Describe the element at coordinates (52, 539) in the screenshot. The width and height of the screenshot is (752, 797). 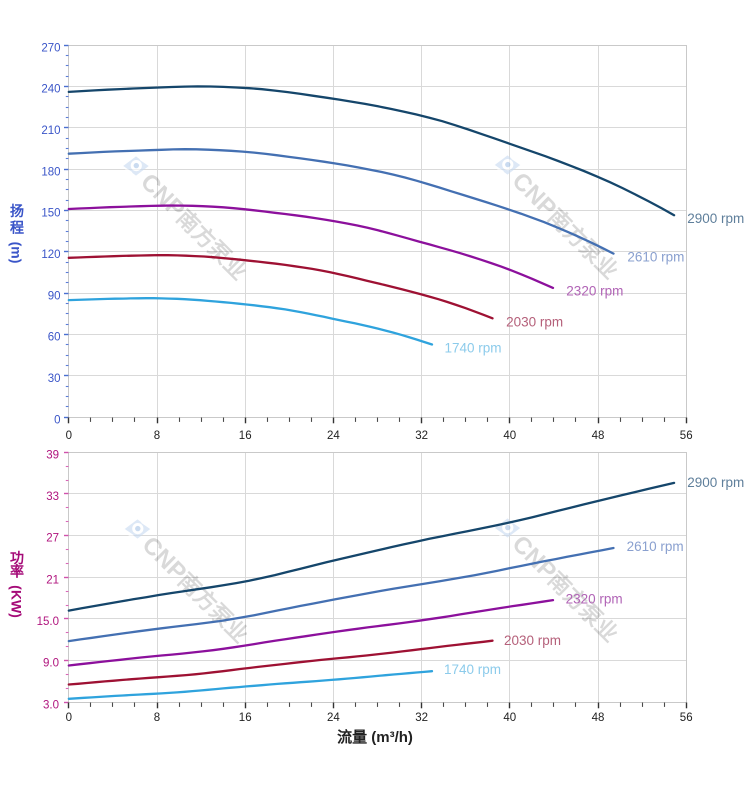
I see `svg-text: 27` at that location.